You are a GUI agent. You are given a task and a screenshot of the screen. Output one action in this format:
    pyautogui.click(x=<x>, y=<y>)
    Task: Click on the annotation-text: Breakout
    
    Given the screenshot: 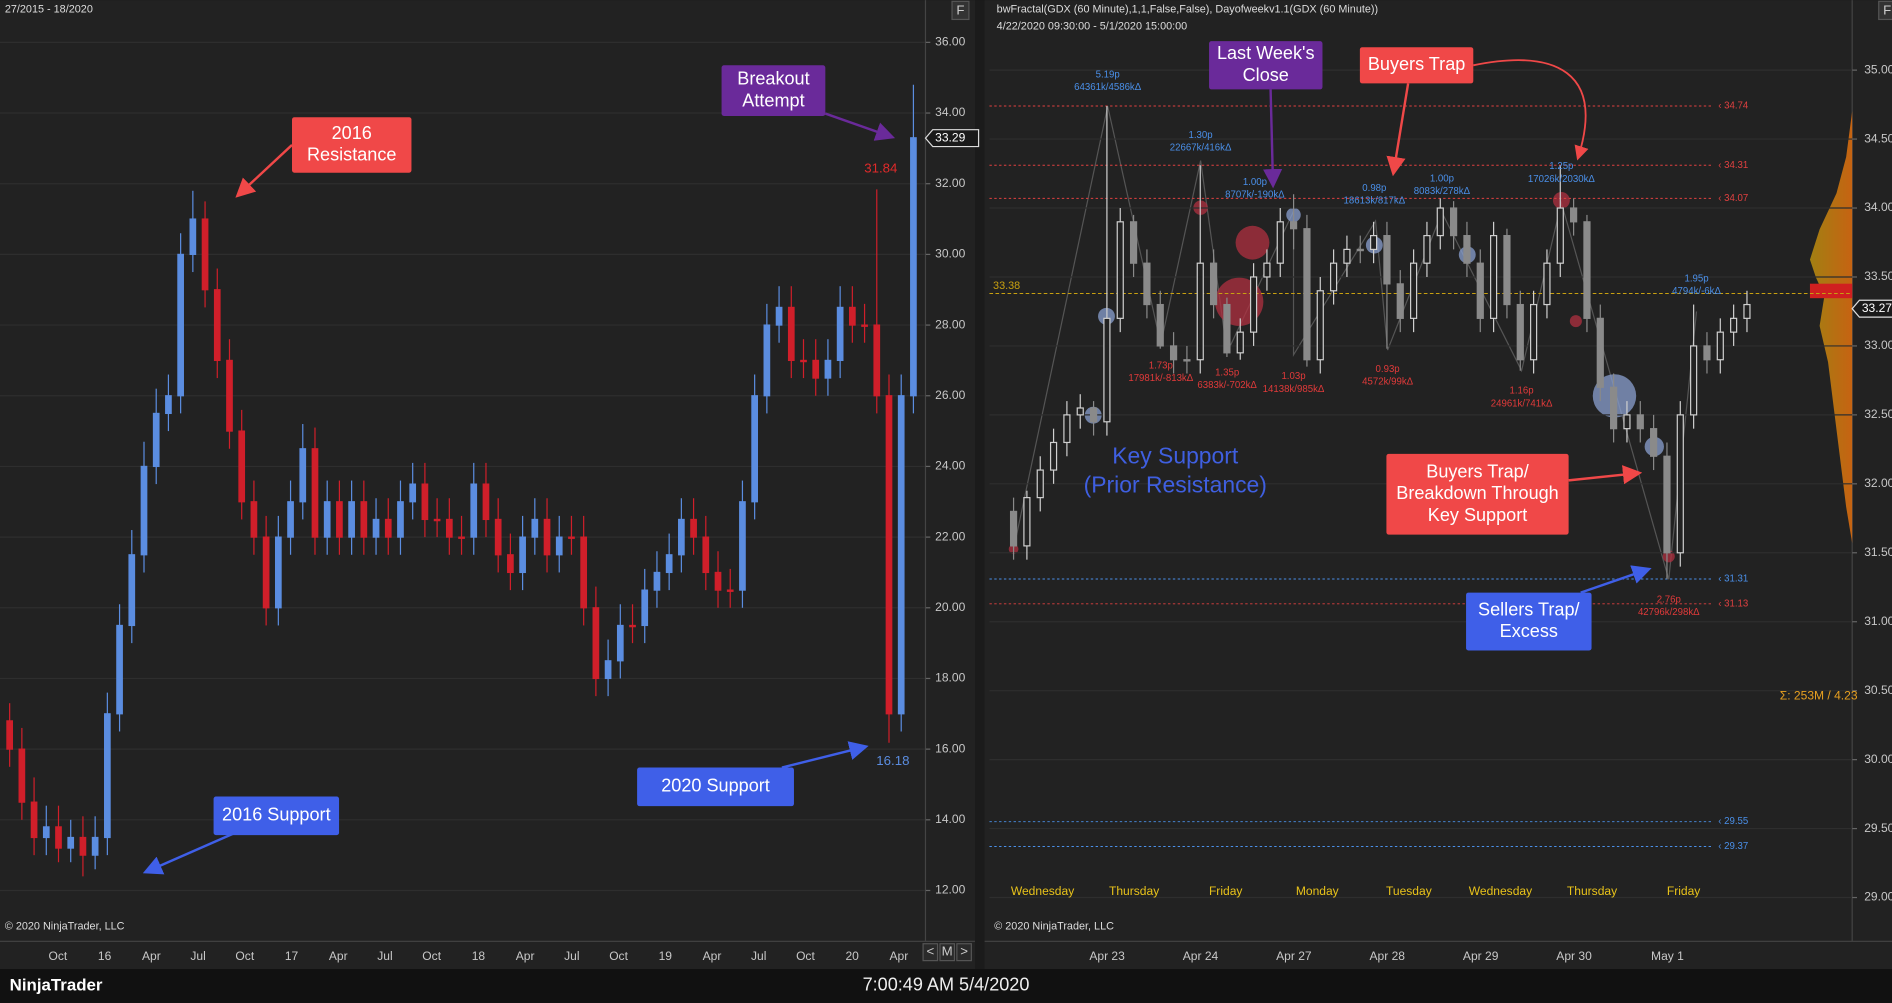 What is the action you would take?
    pyautogui.click(x=773, y=79)
    